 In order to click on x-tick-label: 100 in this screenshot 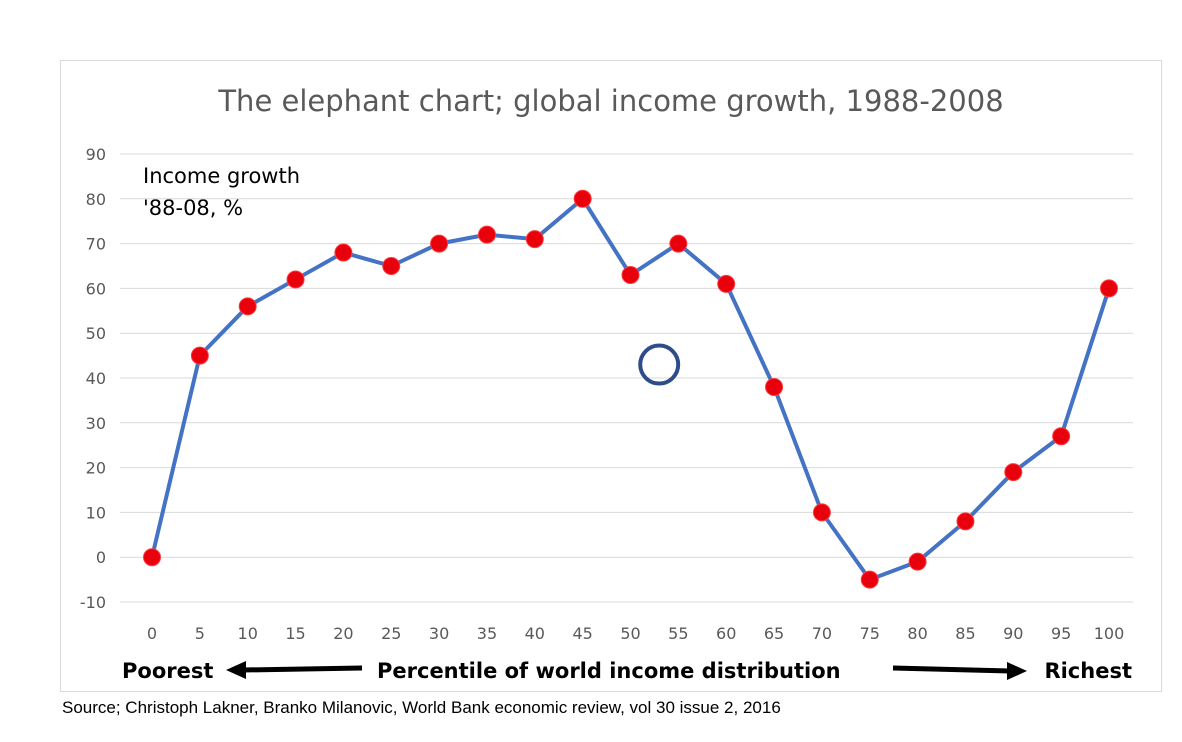, I will do `click(1109, 633)`.